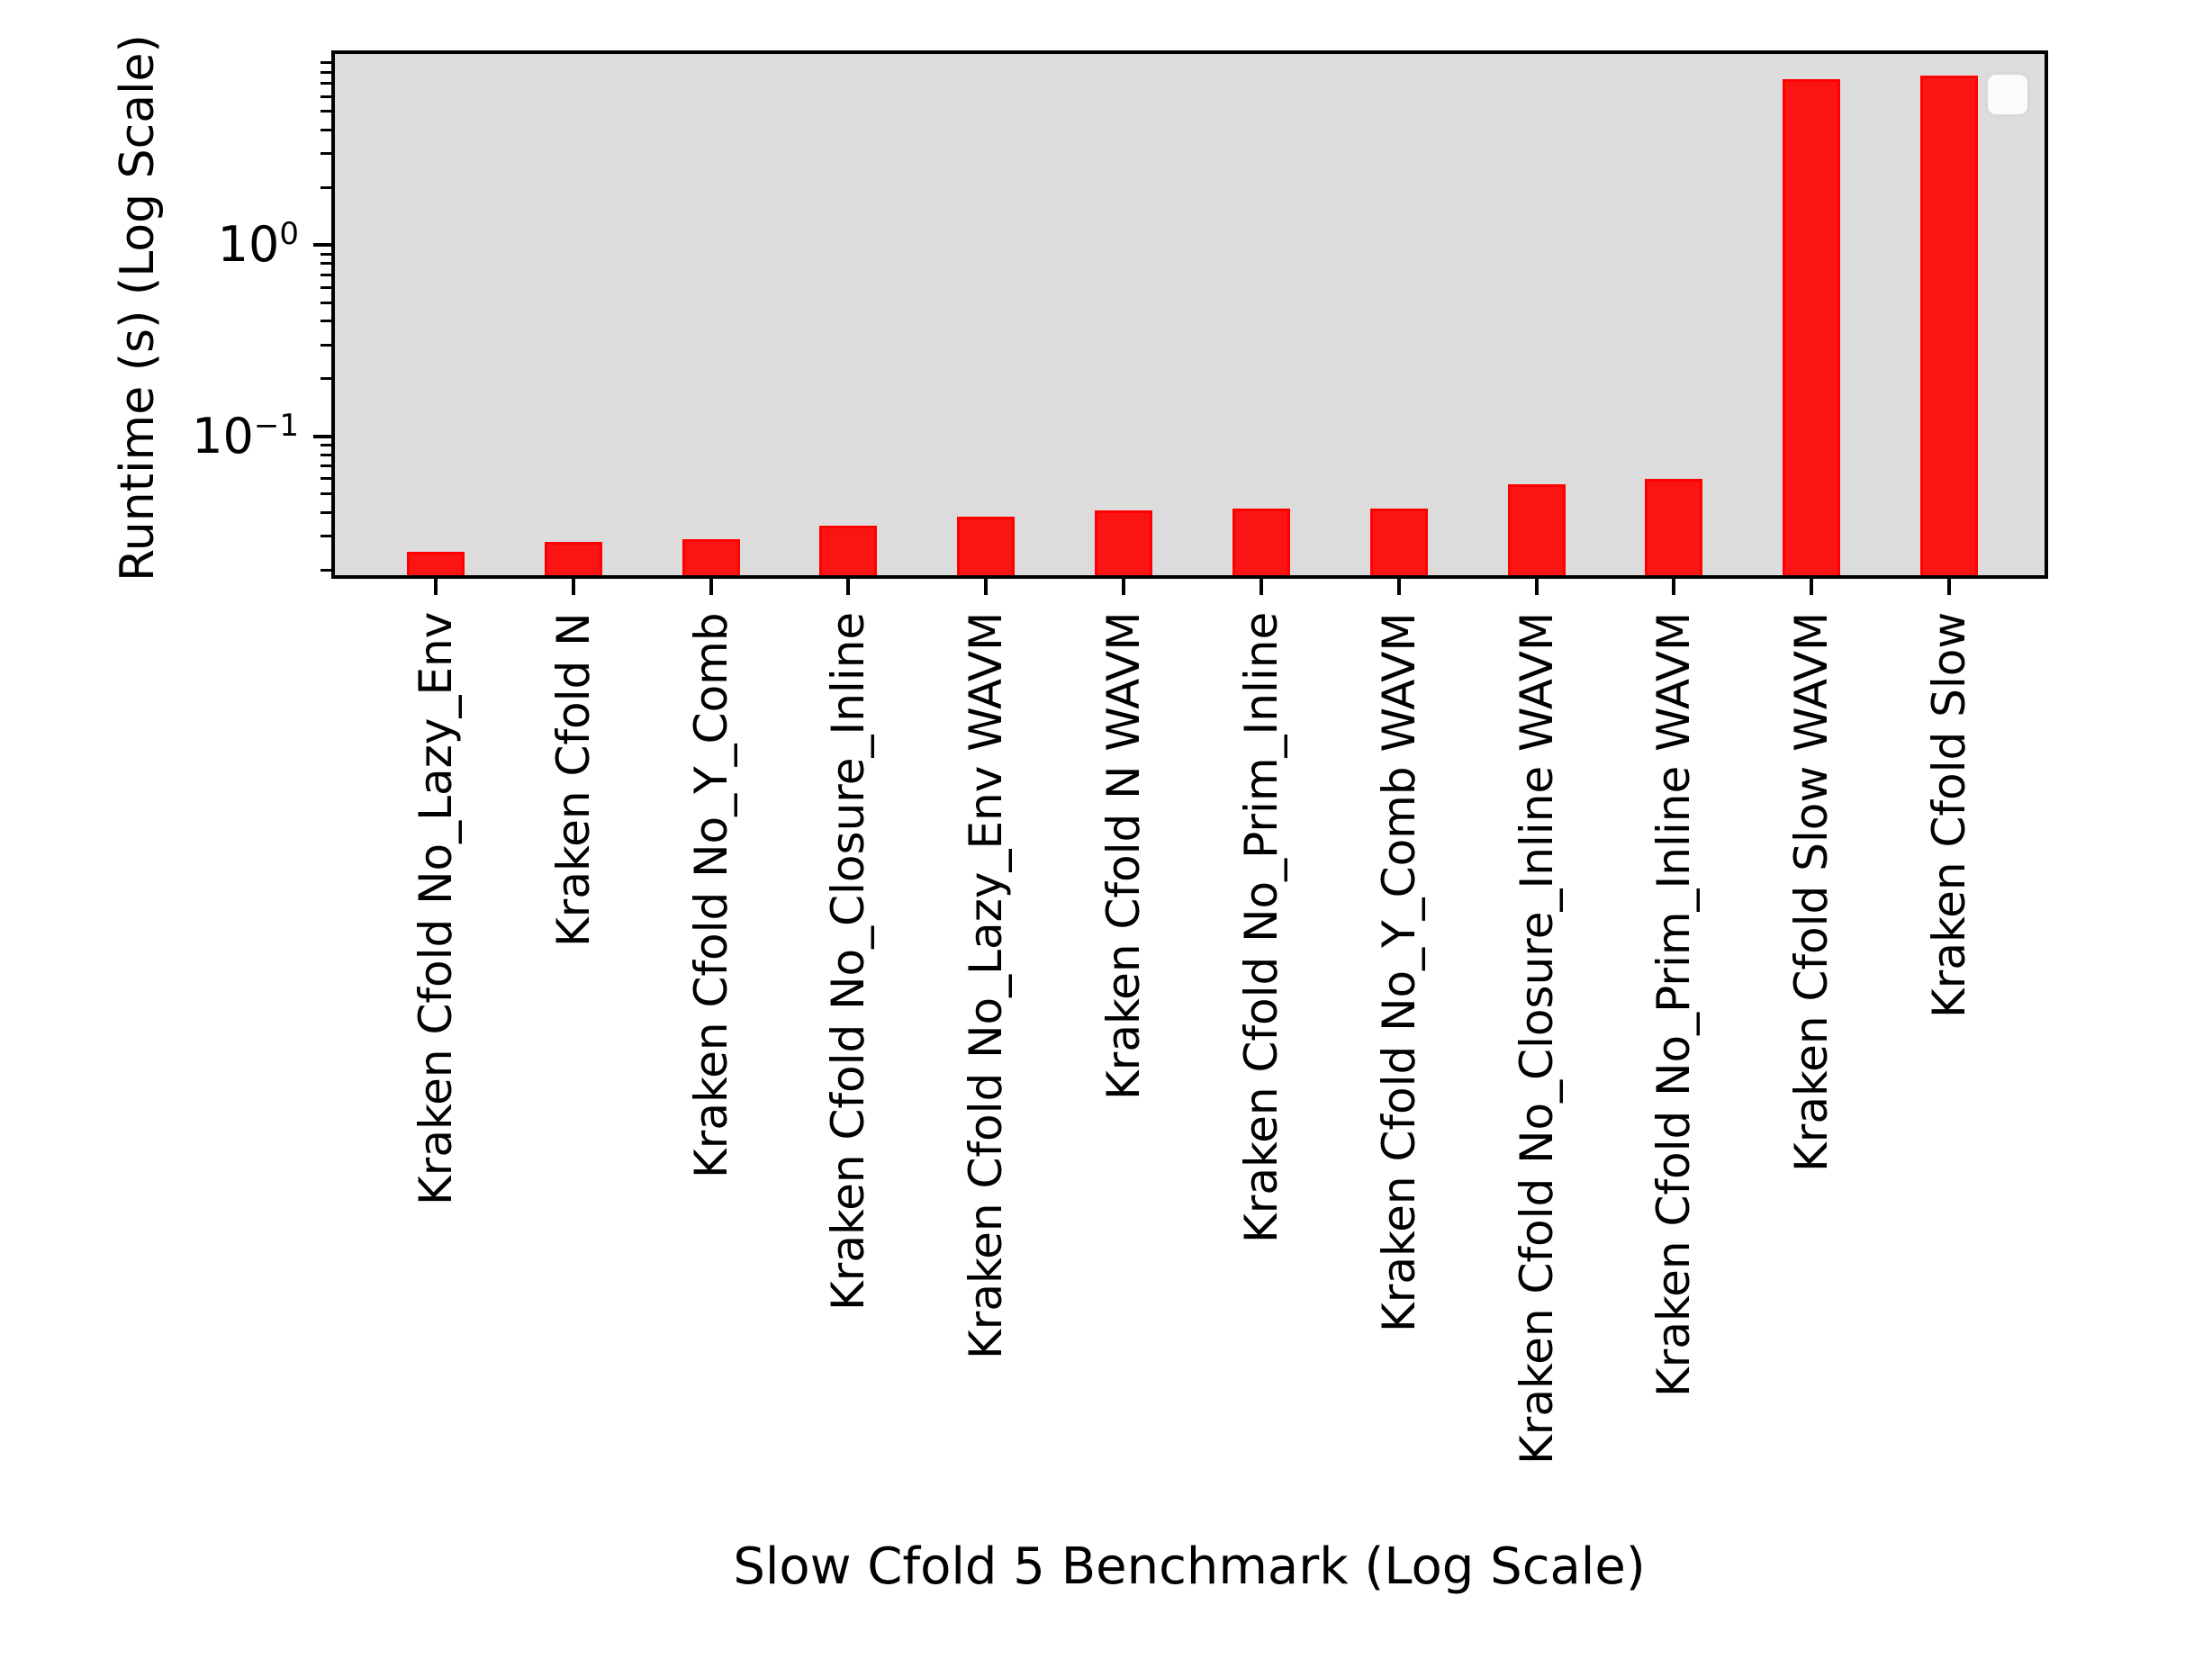 Image resolution: width=2212 pixels, height=1659 pixels. What do you see at coordinates (1398, 972) in the screenshot?
I see `x-tick-label: Kraken Cfold No_Y_Comb WAVM` at bounding box center [1398, 972].